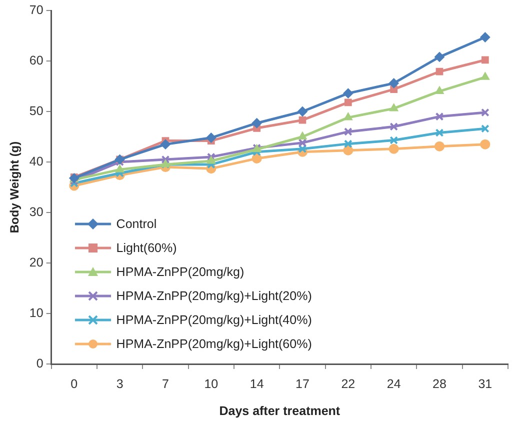 The width and height of the screenshot is (520, 427). What do you see at coordinates (36, 313) in the screenshot?
I see `y-tick-label: 10` at bounding box center [36, 313].